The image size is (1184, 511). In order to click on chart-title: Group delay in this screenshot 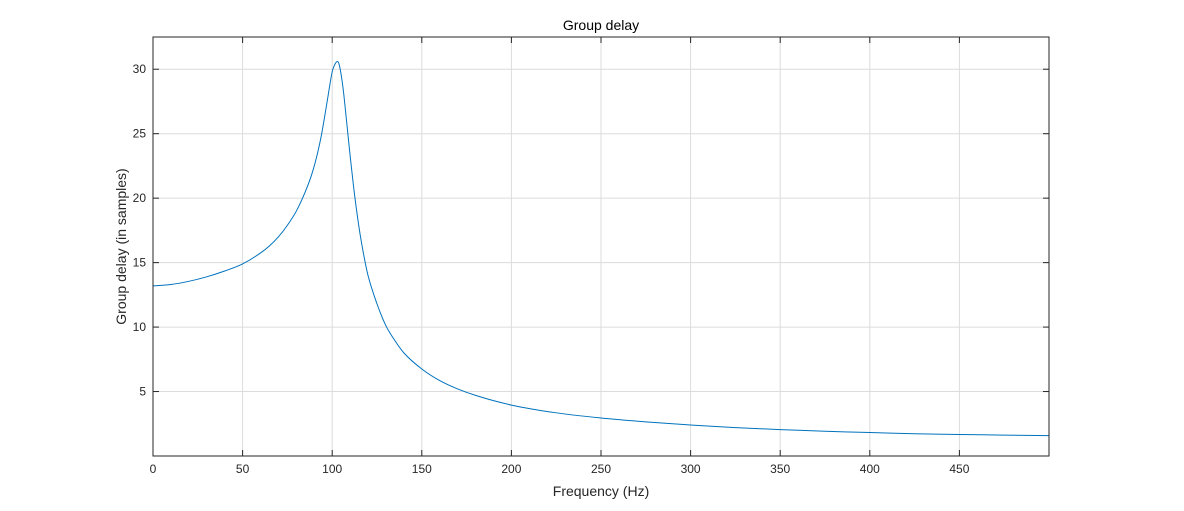, I will do `click(601, 25)`.